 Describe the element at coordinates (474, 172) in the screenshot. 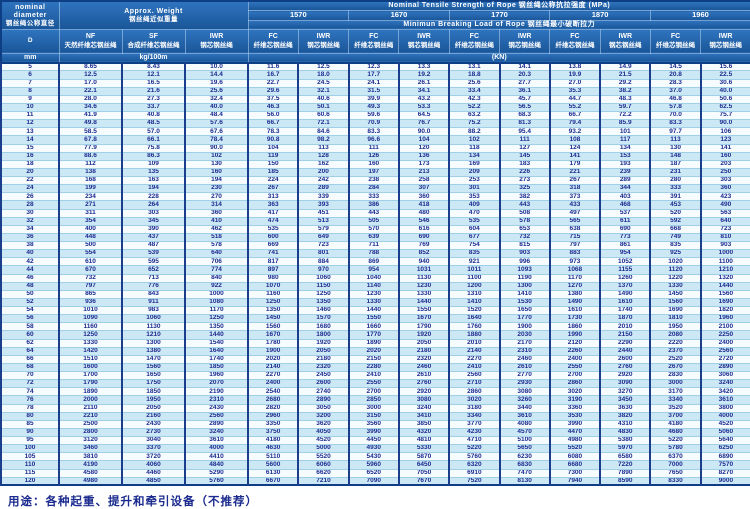

I see `value-cell: 209` at that location.